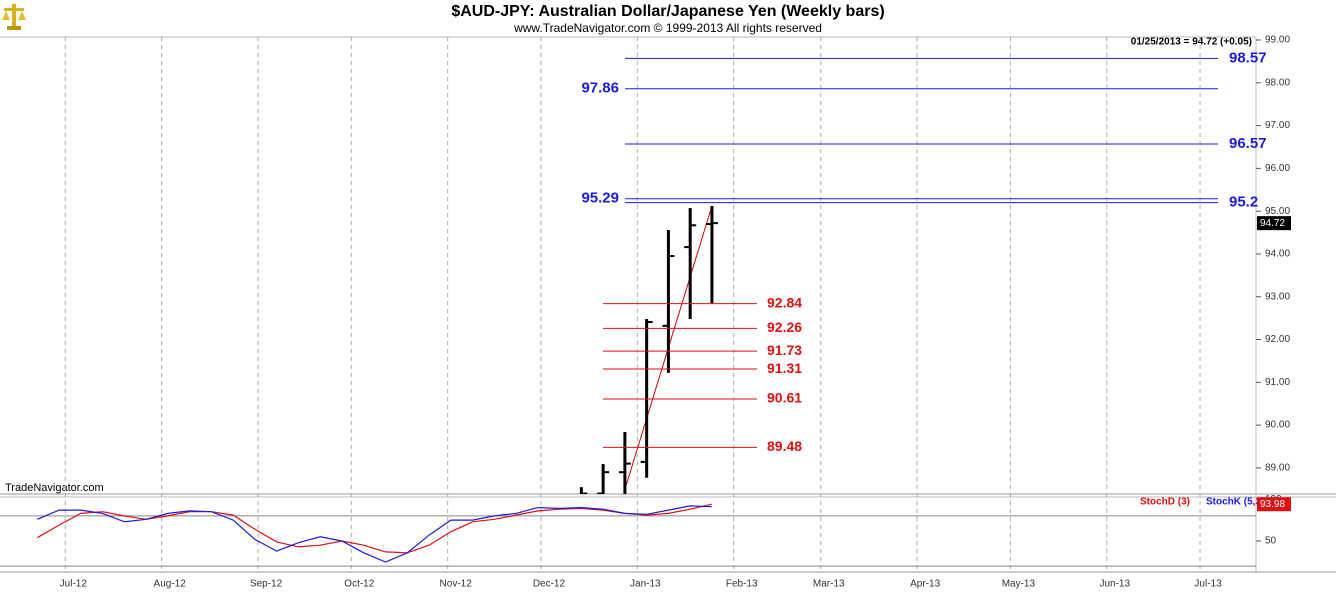 Image resolution: width=1336 pixels, height=594 pixels. Describe the element at coordinates (784, 446) in the screenshot. I see `level-label: 89.48` at that location.